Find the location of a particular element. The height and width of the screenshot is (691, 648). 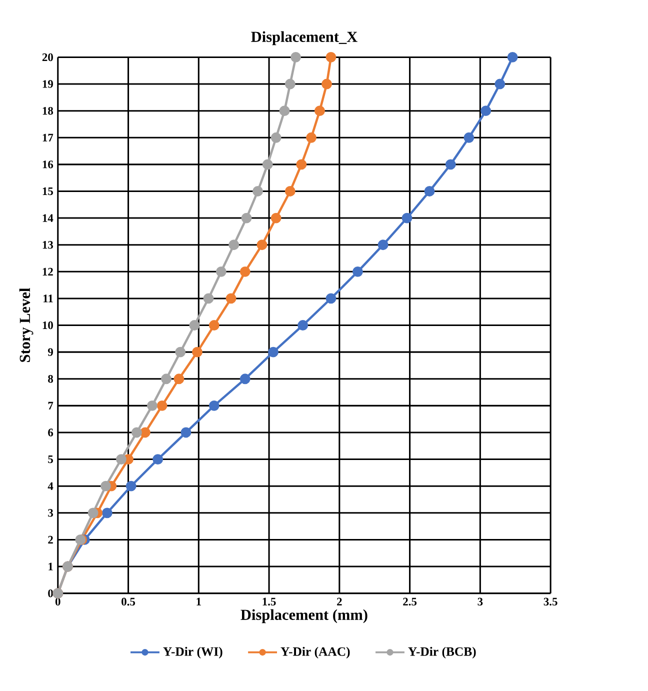

y-tick-label: 1 is located at coordinates (50, 566).